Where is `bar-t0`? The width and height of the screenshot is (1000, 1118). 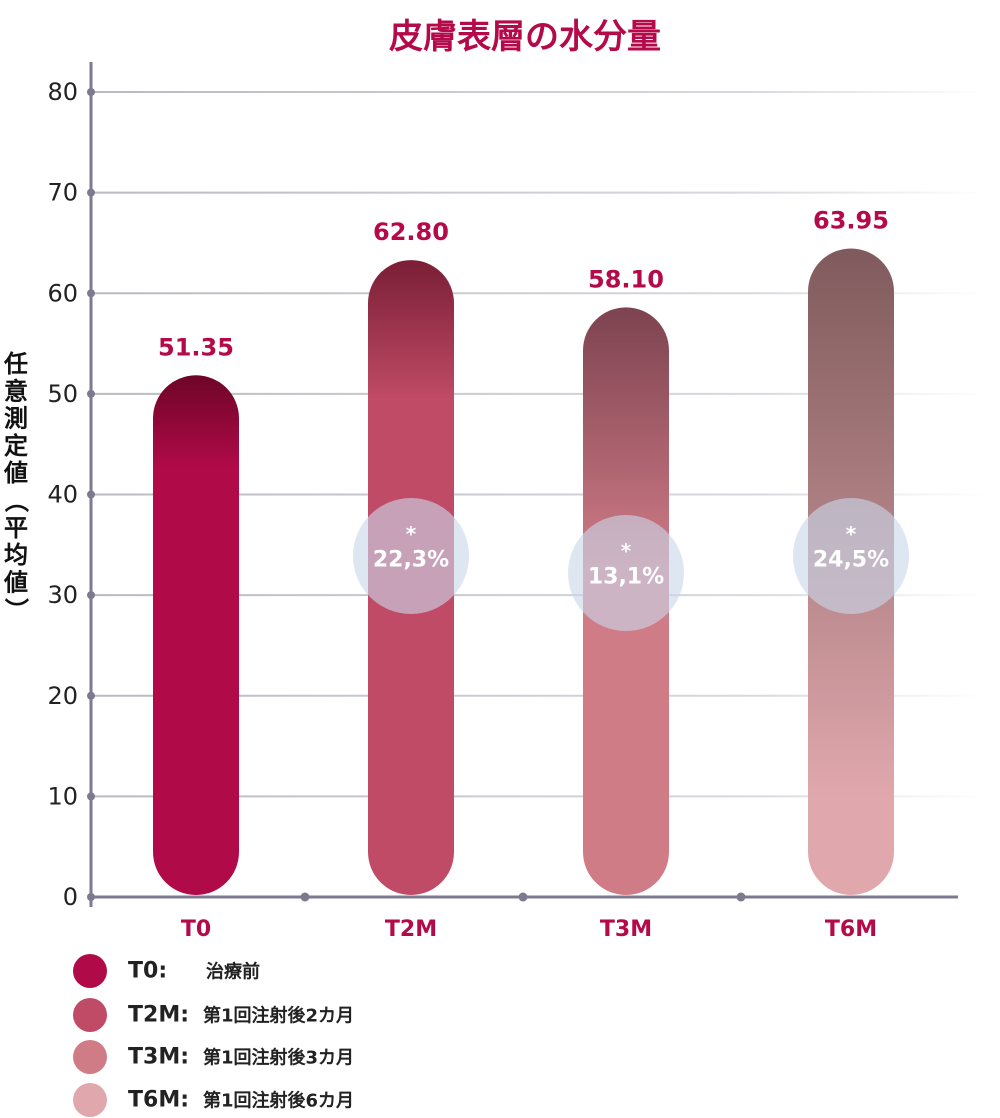 bar-t0 is located at coordinates (196, 635).